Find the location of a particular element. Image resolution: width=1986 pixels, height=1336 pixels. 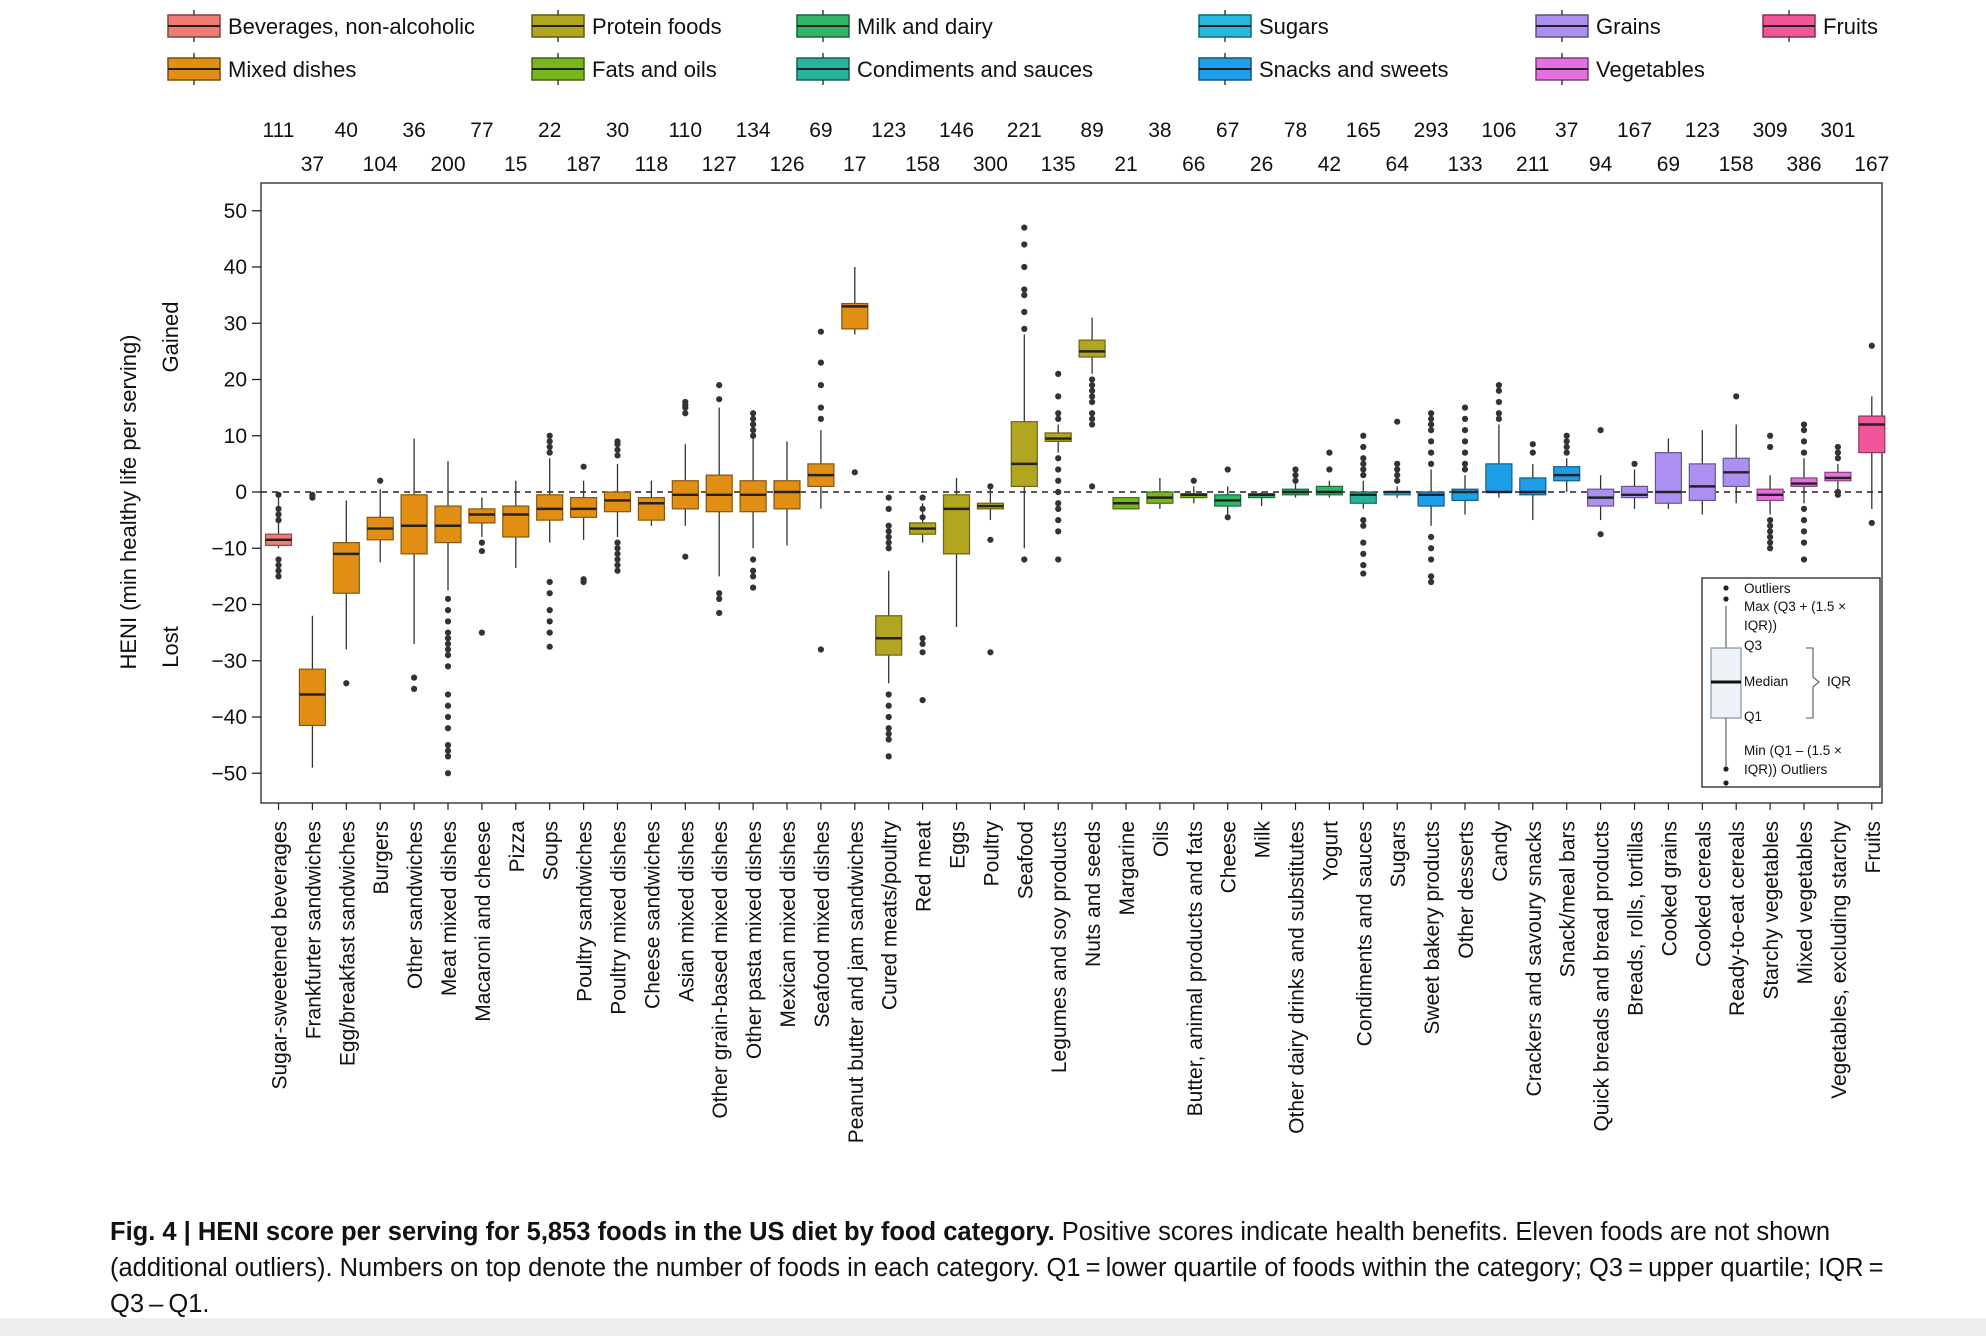

category-label: Other sandwiches is located at coordinates (415, 905).